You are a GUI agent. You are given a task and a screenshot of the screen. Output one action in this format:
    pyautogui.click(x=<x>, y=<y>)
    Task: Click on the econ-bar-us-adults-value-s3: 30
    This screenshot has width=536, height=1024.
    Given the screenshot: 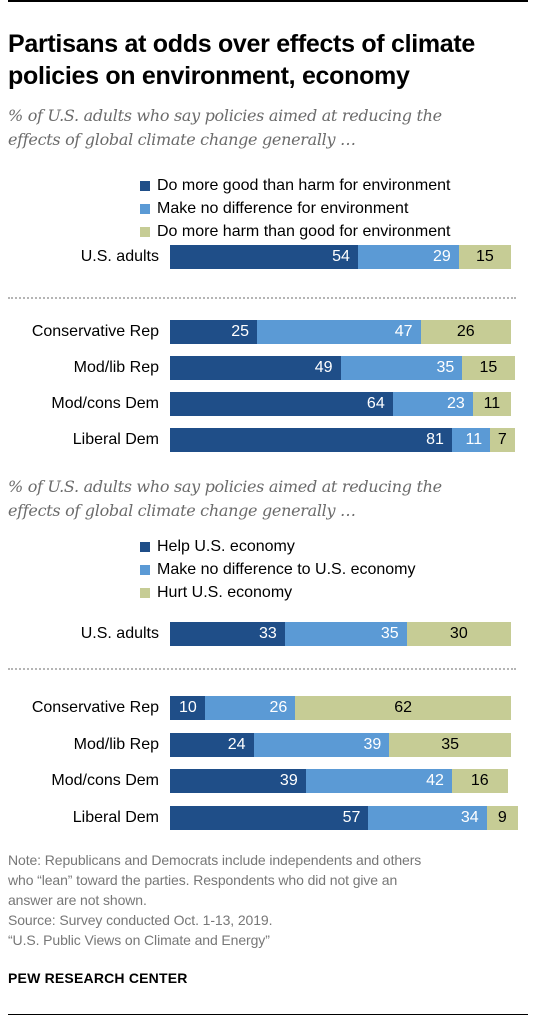 What is the action you would take?
    pyautogui.click(x=458, y=633)
    